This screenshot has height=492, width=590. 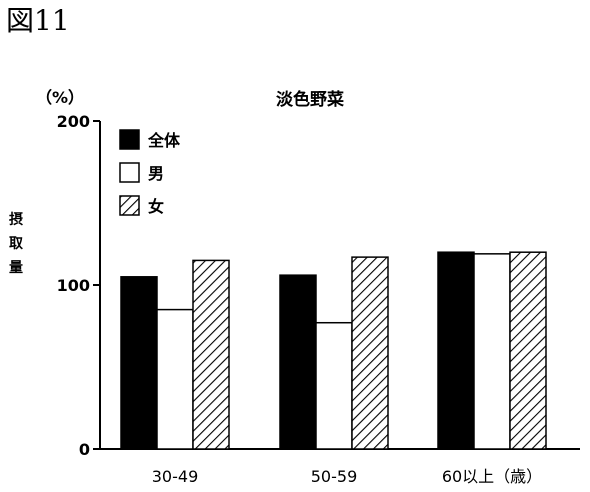 What do you see at coordinates (129, 172) in the screenshot?
I see `legend-swatch-男` at bounding box center [129, 172].